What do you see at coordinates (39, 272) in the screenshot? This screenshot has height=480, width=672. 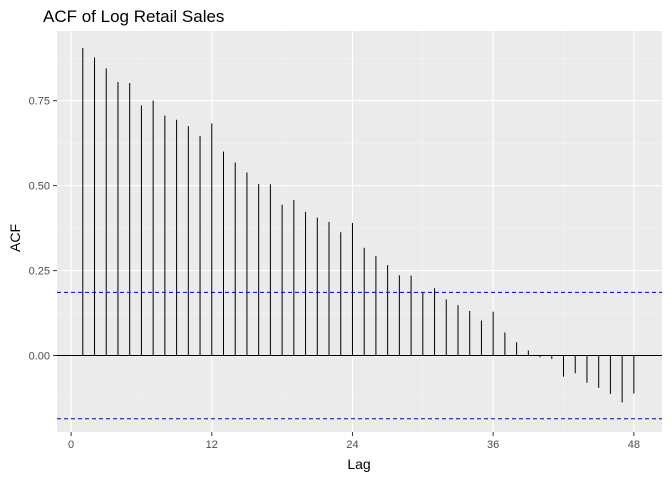 I see `y-tick-label: 0.25` at bounding box center [39, 272].